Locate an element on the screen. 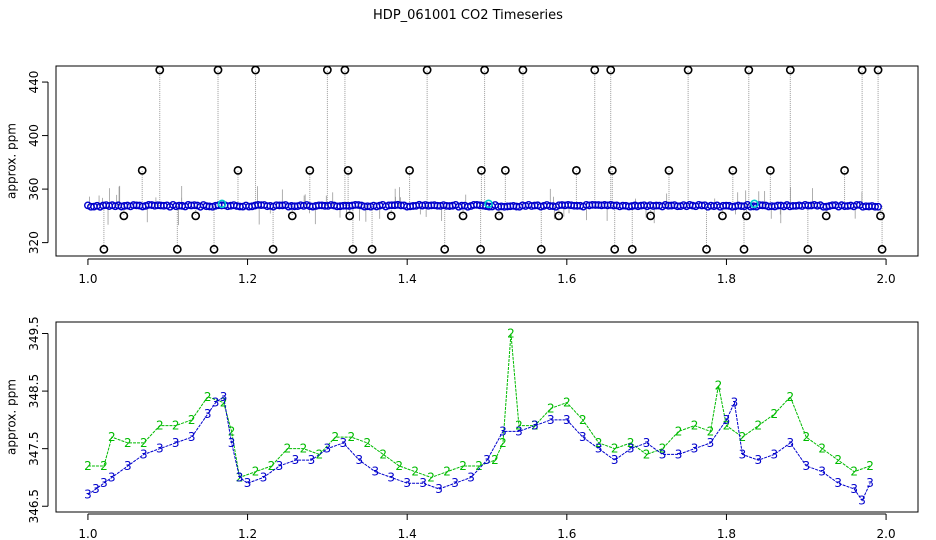 The height and width of the screenshot is (540, 936). y-tick-label: 346.5 is located at coordinates (34, 506).